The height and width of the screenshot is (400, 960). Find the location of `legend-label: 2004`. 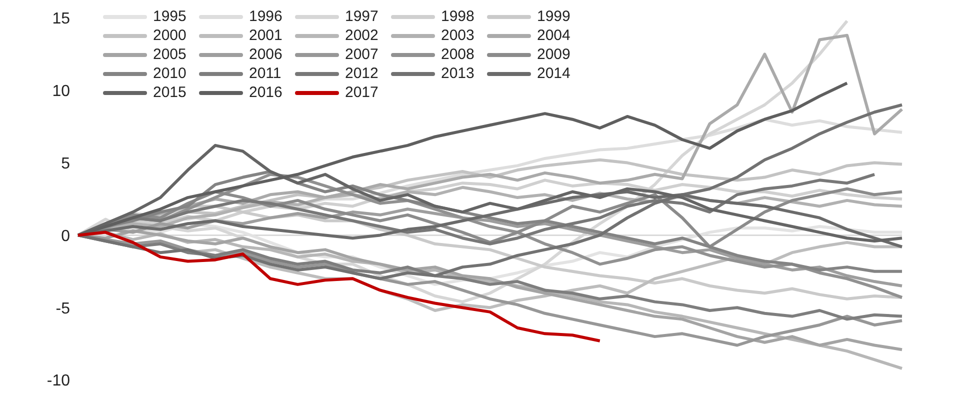

legend-label: 2004 is located at coordinates (553, 35).